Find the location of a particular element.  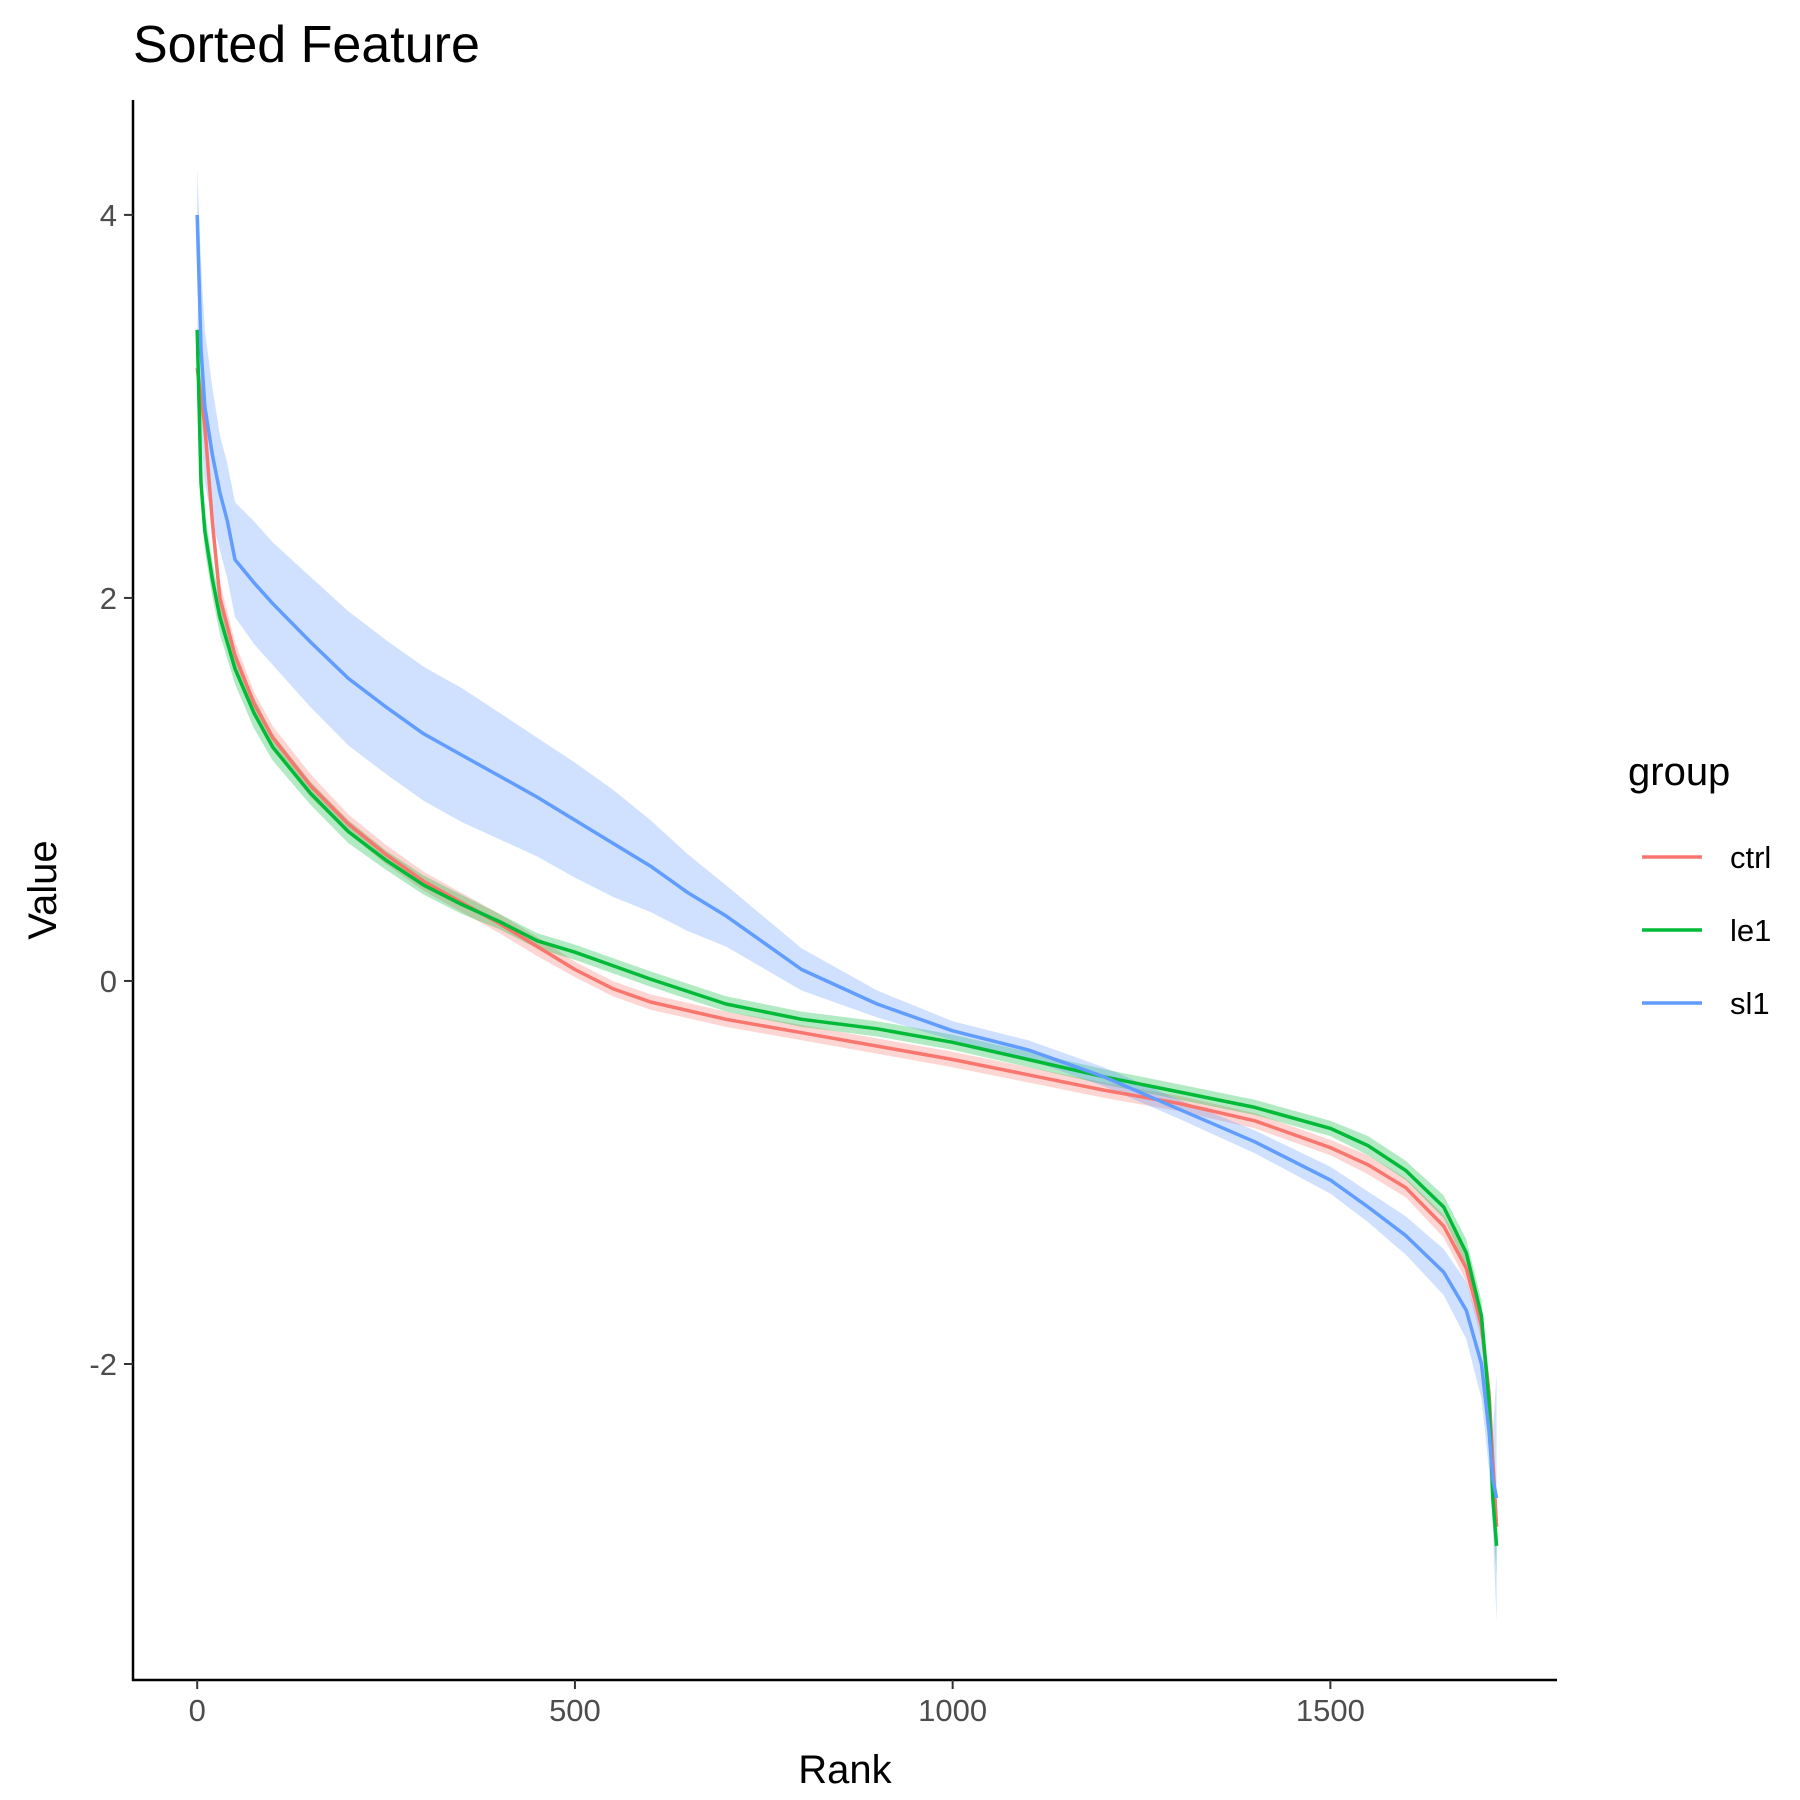

legend-items: ctrl le1 sl1 is located at coordinates (1706, 930).